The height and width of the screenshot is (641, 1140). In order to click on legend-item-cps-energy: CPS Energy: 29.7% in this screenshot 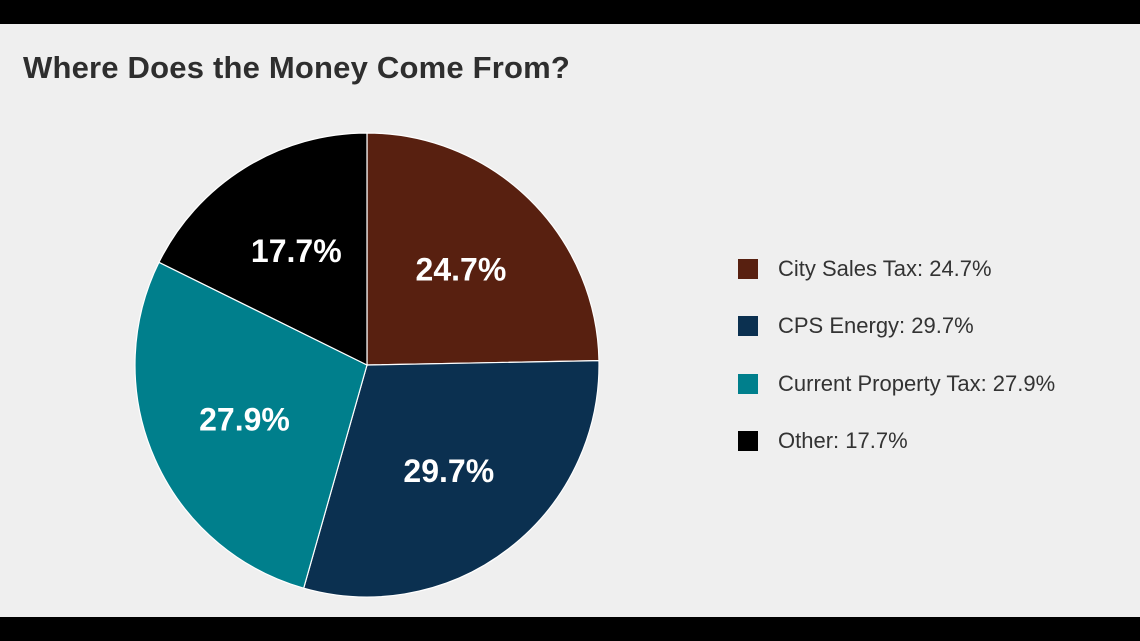, I will do `click(896, 326)`.